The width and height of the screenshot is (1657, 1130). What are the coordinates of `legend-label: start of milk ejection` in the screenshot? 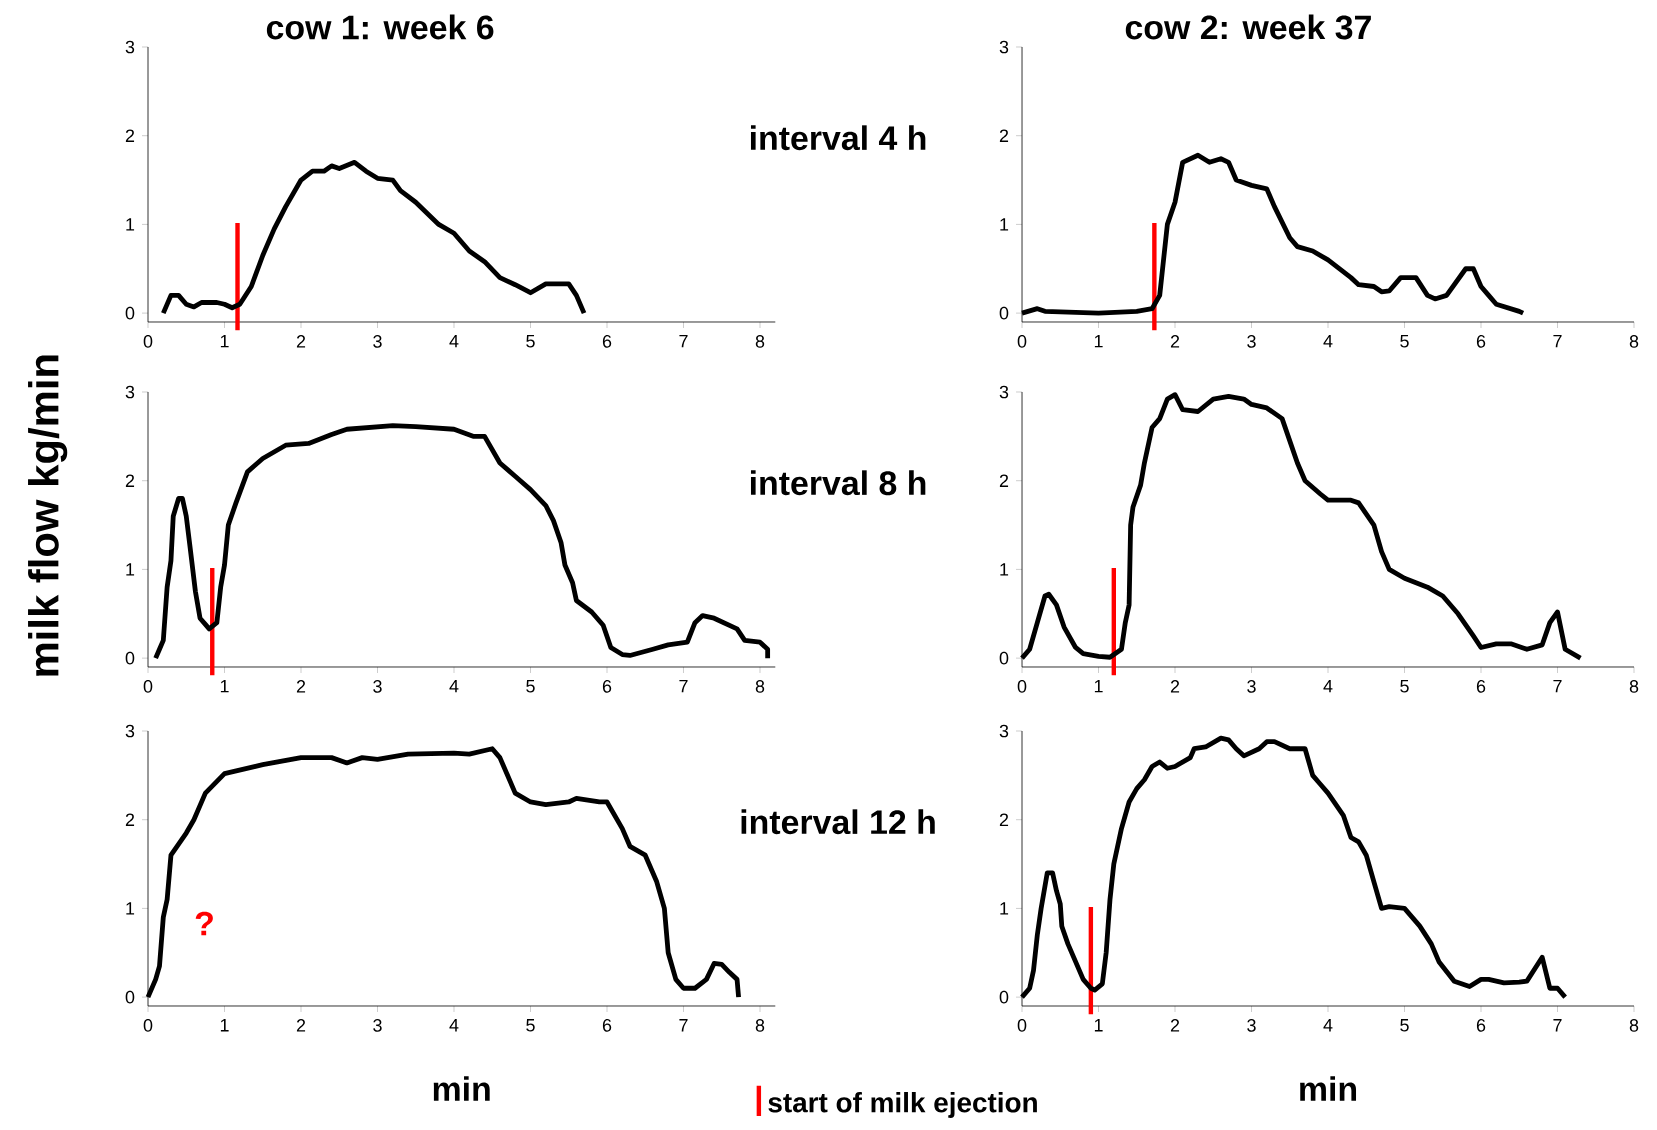 It's located at (902, 1104).